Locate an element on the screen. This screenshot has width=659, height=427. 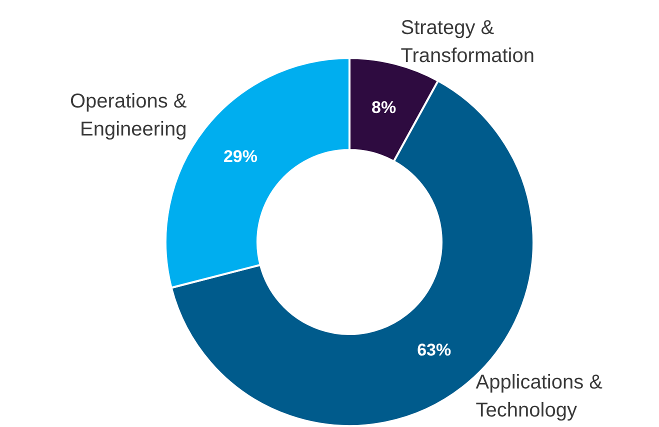
data-label: 63% is located at coordinates (434, 350).